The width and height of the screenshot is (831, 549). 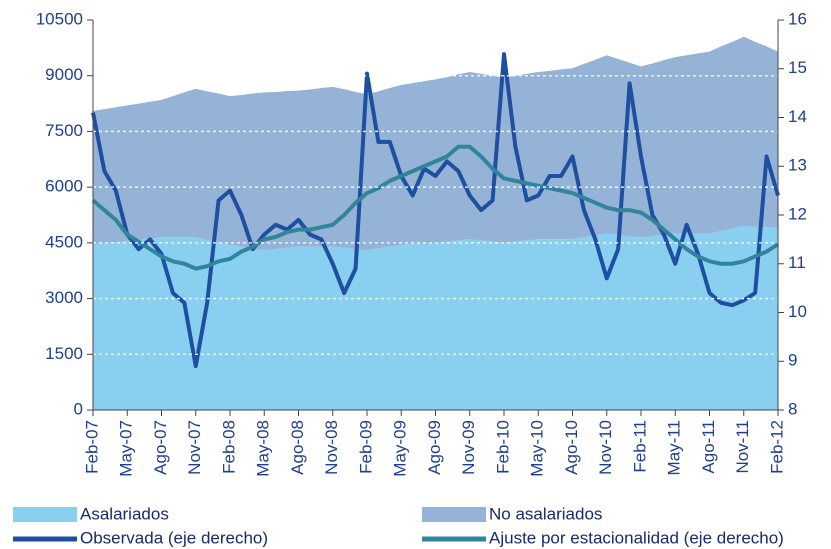 What do you see at coordinates (797, 18) in the screenshot?
I see `y2-tick-label: 16` at bounding box center [797, 18].